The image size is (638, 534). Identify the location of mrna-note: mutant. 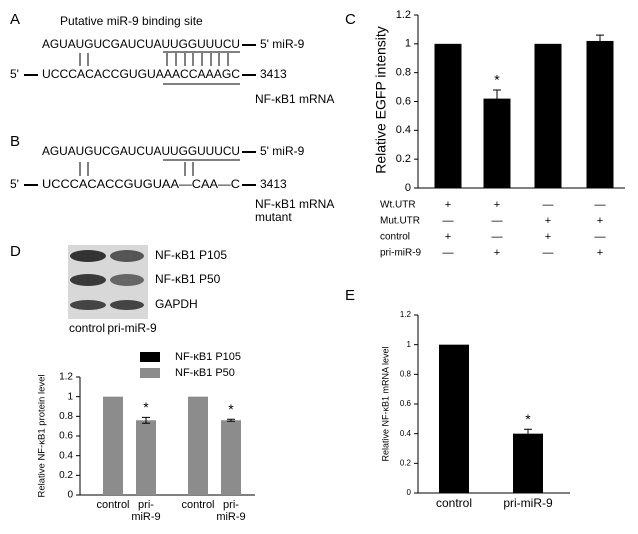
(273, 217).